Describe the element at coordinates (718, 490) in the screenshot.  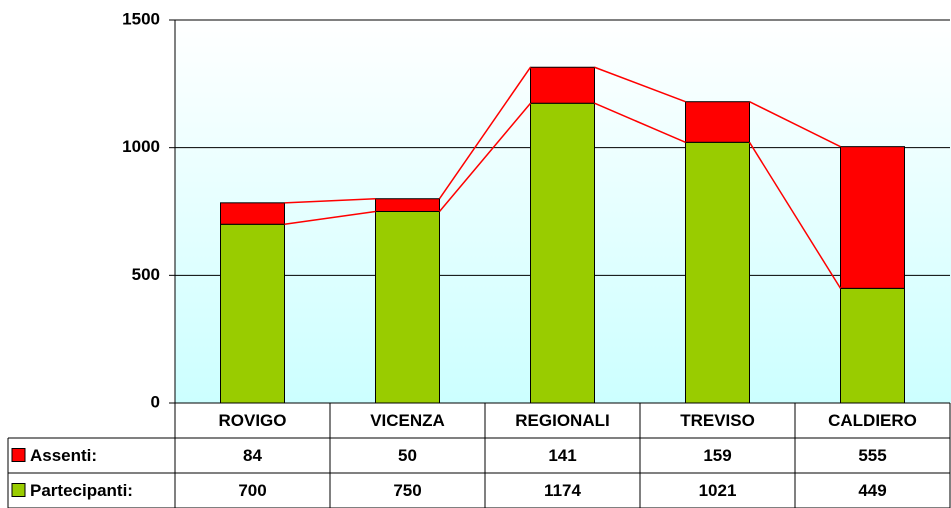
I see `table-value: 1021` at that location.